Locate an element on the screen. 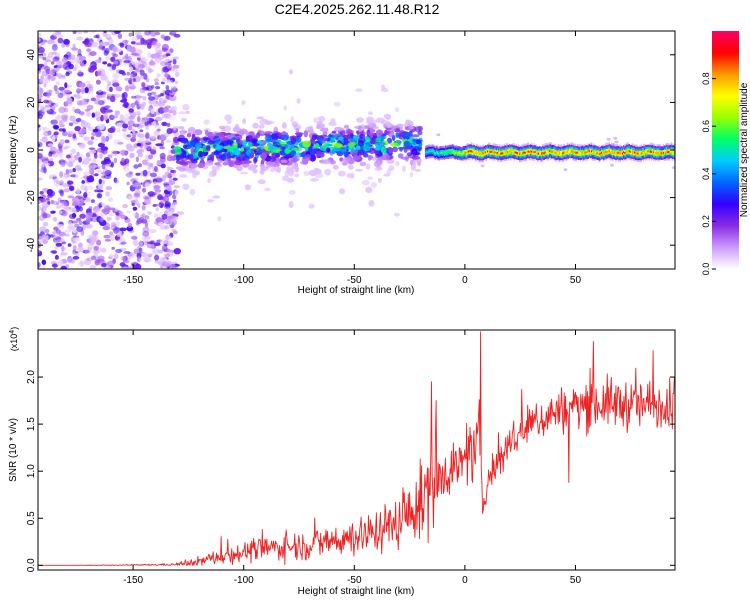 The image size is (750, 600). colorbar-ticks: 0.00.20.40.60.8 is located at coordinates (708, 173).